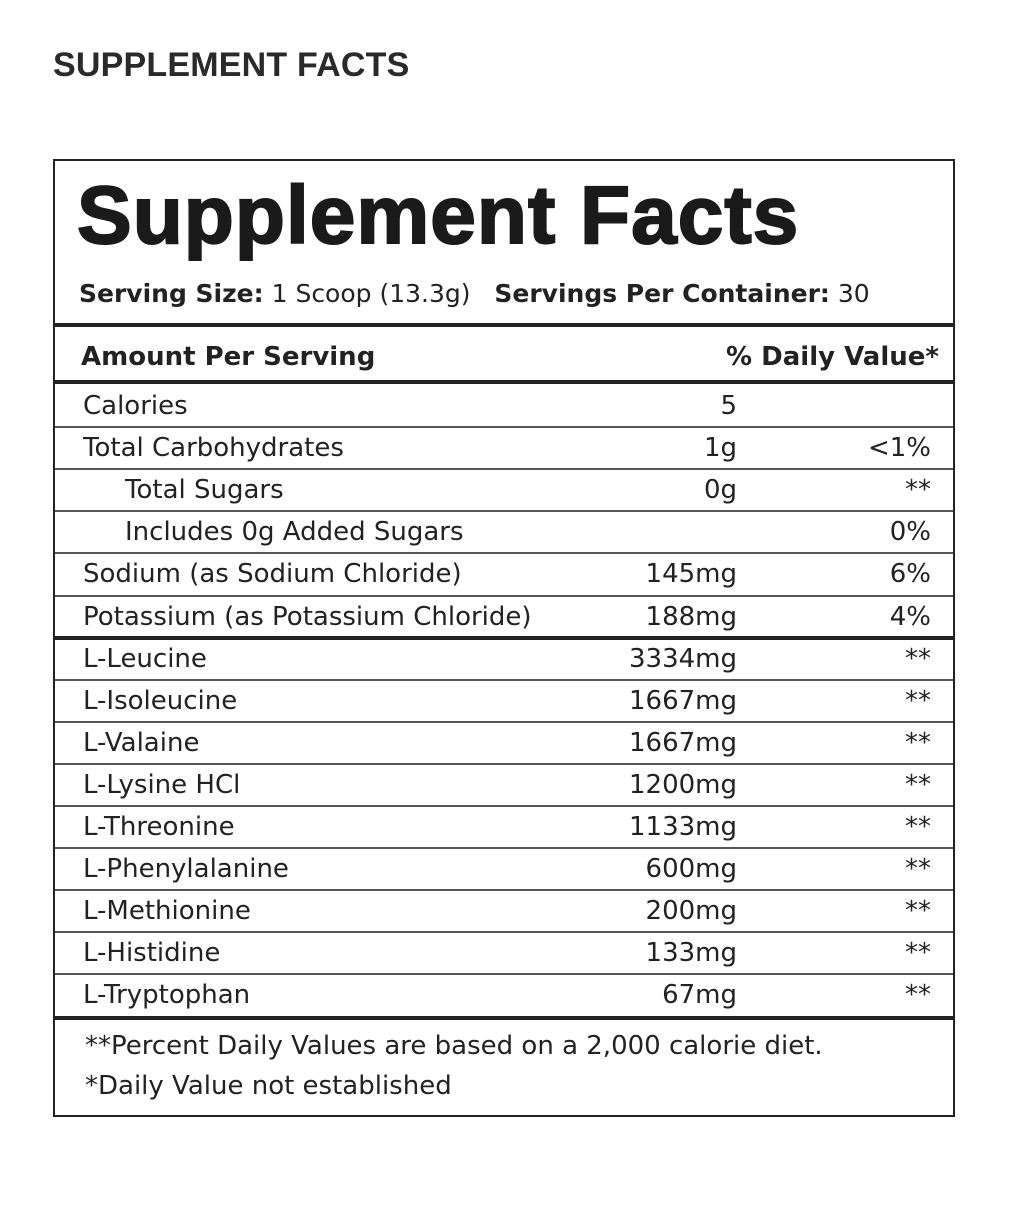 The height and width of the screenshot is (1216, 1036). Describe the element at coordinates (699, 995) in the screenshot. I see `amount: 67mg` at that location.